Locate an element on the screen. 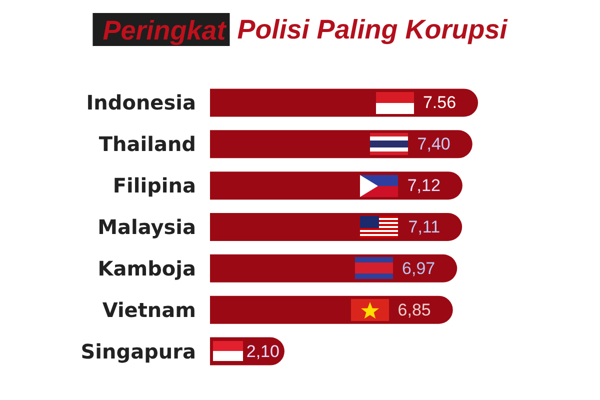 This screenshot has width=600, height=400. y-tick-label: Singapura is located at coordinates (138, 351).